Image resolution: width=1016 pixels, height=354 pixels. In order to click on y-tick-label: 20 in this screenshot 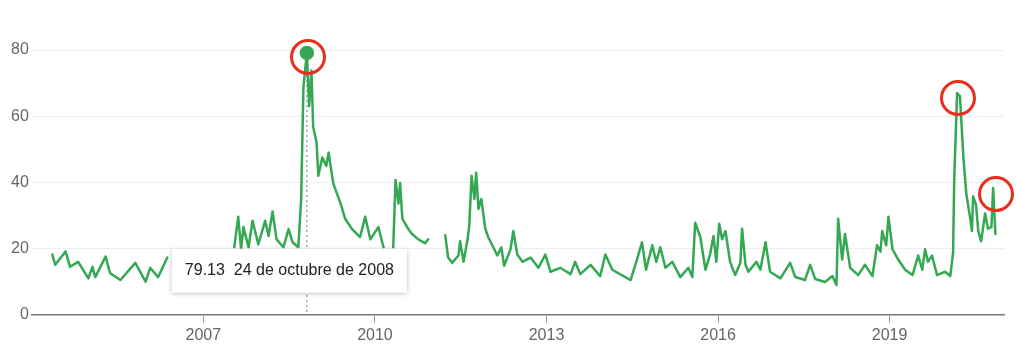, I will do `click(20, 248)`.